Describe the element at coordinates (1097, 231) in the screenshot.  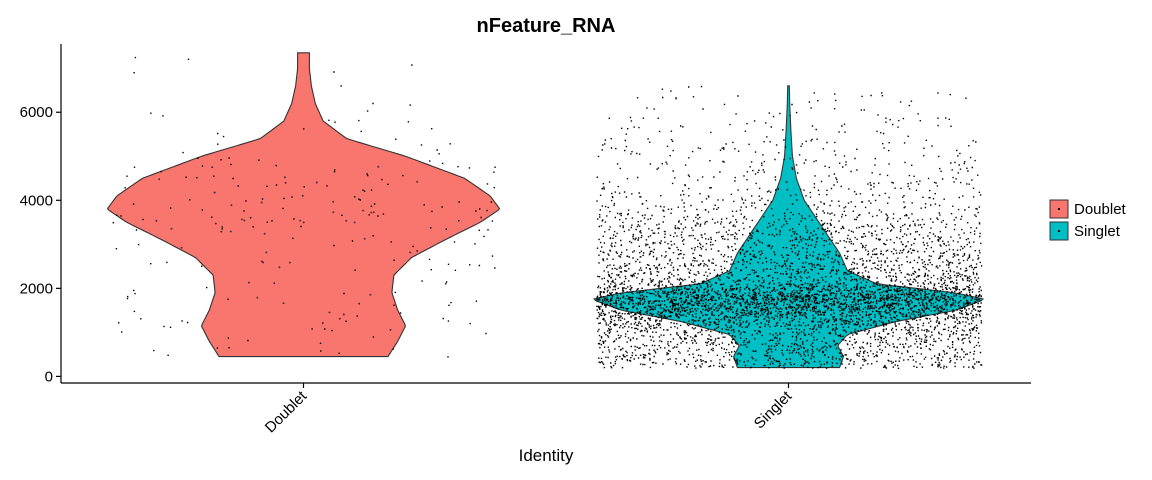
I see `legend-label: Singlet` at that location.